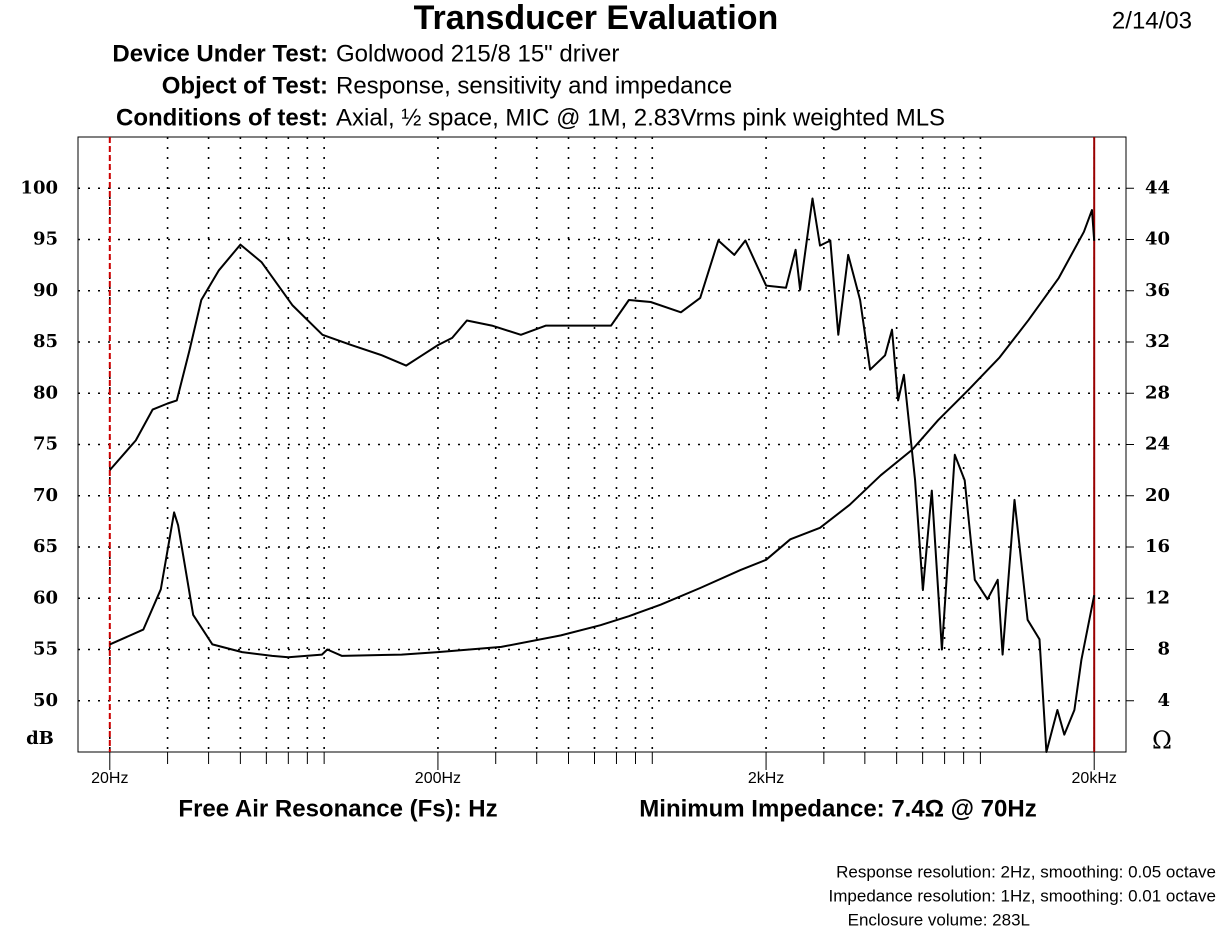  Describe the element at coordinates (837, 808) in the screenshot. I see `footer-min-impedance: Minimum Impedance: 7.4Ω @ 70Hz` at that location.